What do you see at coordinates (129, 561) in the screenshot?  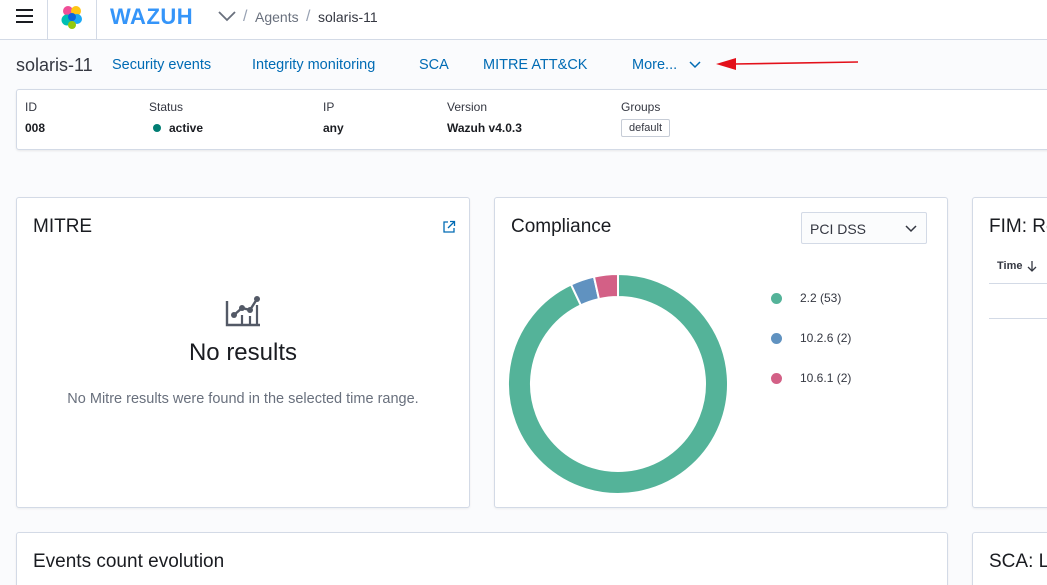 I see `events-panel-title: Events count evolution` at bounding box center [129, 561].